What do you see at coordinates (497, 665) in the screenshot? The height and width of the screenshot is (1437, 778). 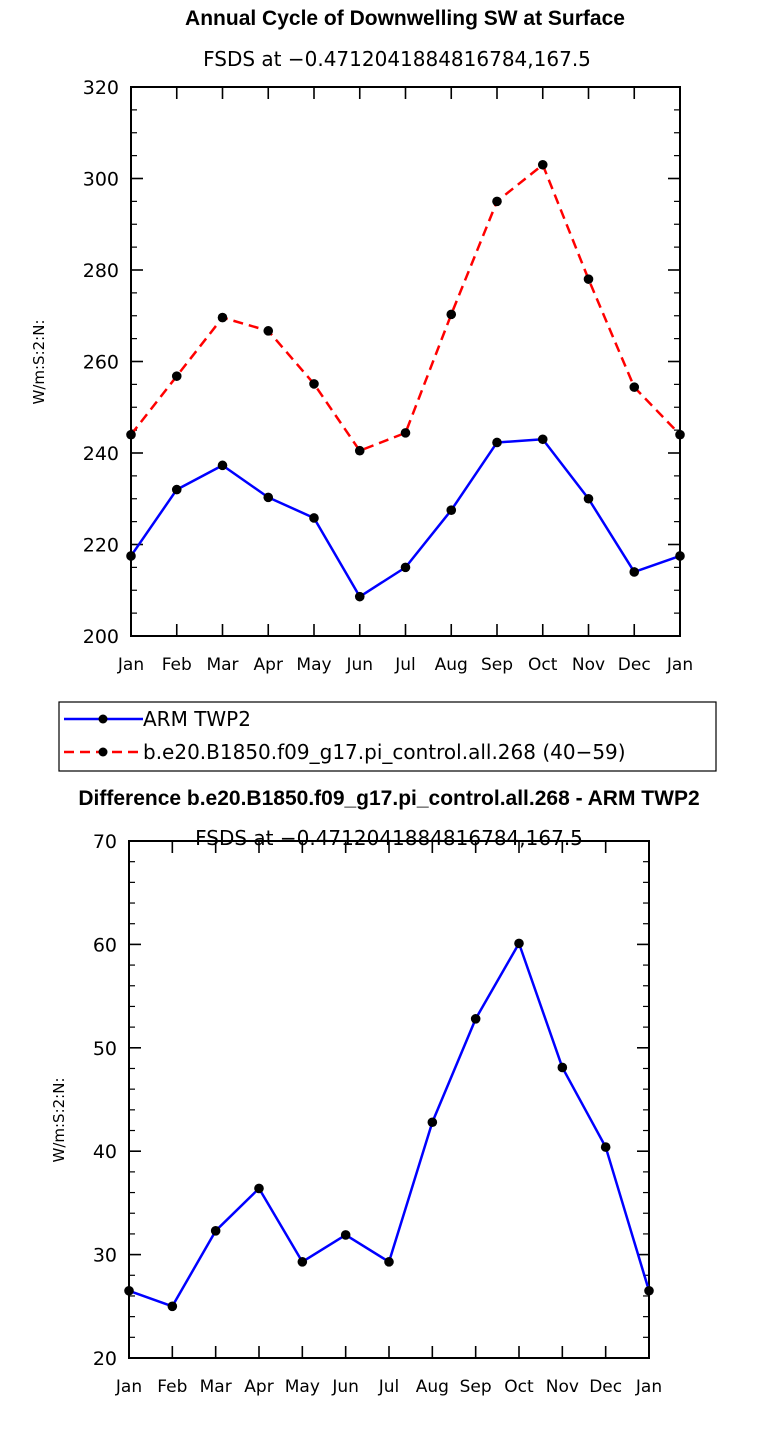 I see `chart1-xtick-label: Sep` at bounding box center [497, 665].